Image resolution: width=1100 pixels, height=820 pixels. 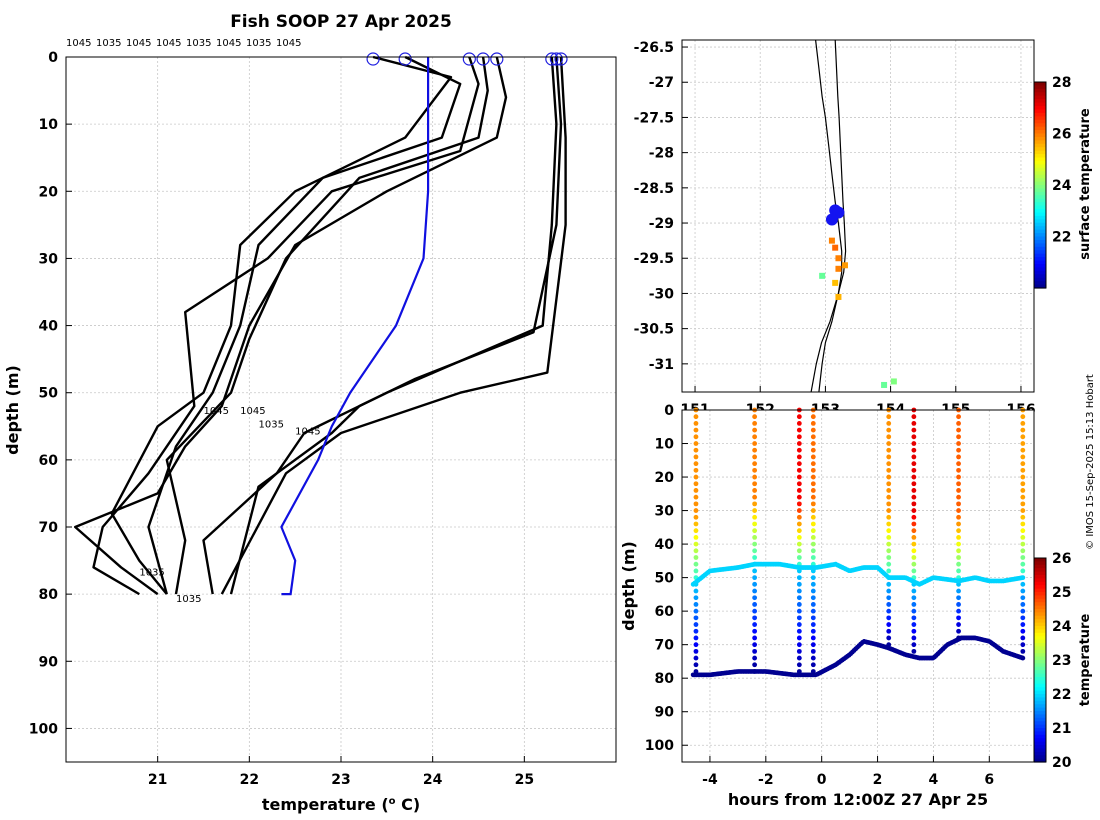 I want to click on coastline, so click(x=829, y=216).